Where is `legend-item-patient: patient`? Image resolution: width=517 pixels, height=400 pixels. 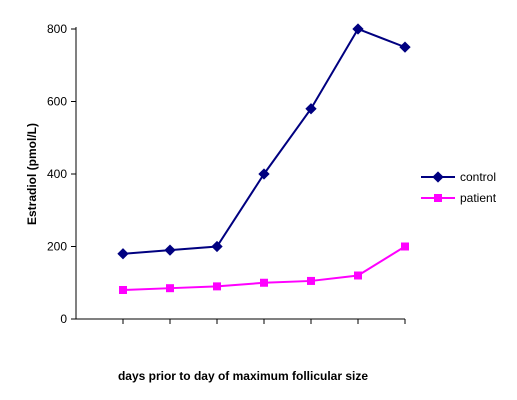
legend-item-patient: patient is located at coordinates (459, 198).